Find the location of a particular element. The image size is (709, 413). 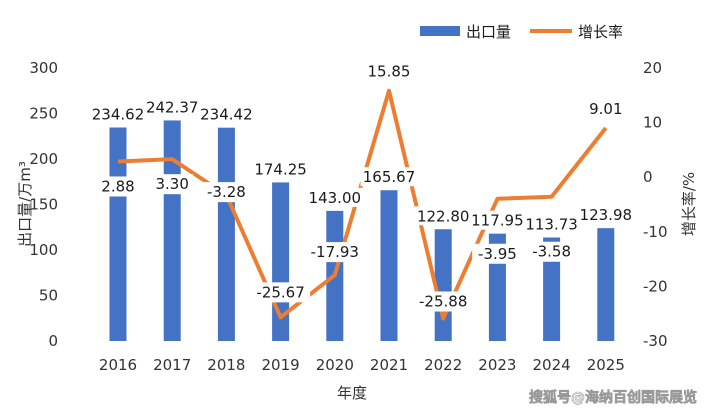

x-tick-2017: 2017 is located at coordinates (172, 365).